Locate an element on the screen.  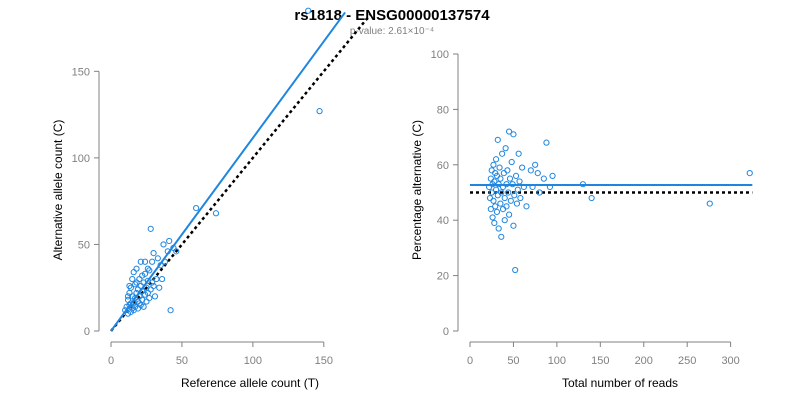
y-axis-label: Alternative allele count (C) is located at coordinates (58, 190).